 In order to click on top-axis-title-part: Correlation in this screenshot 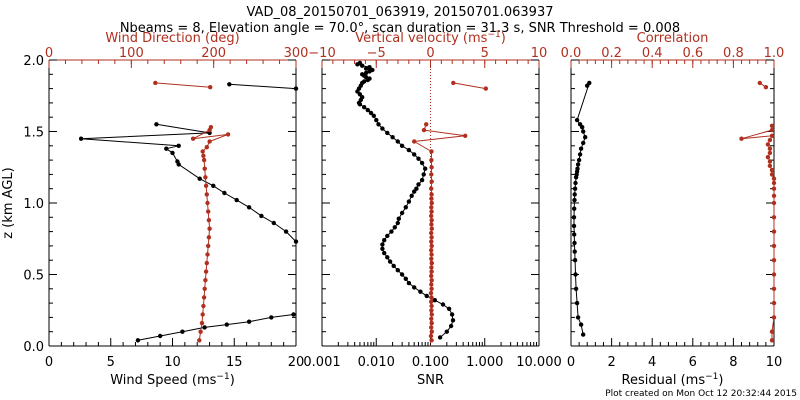, I will do `click(673, 38)`.